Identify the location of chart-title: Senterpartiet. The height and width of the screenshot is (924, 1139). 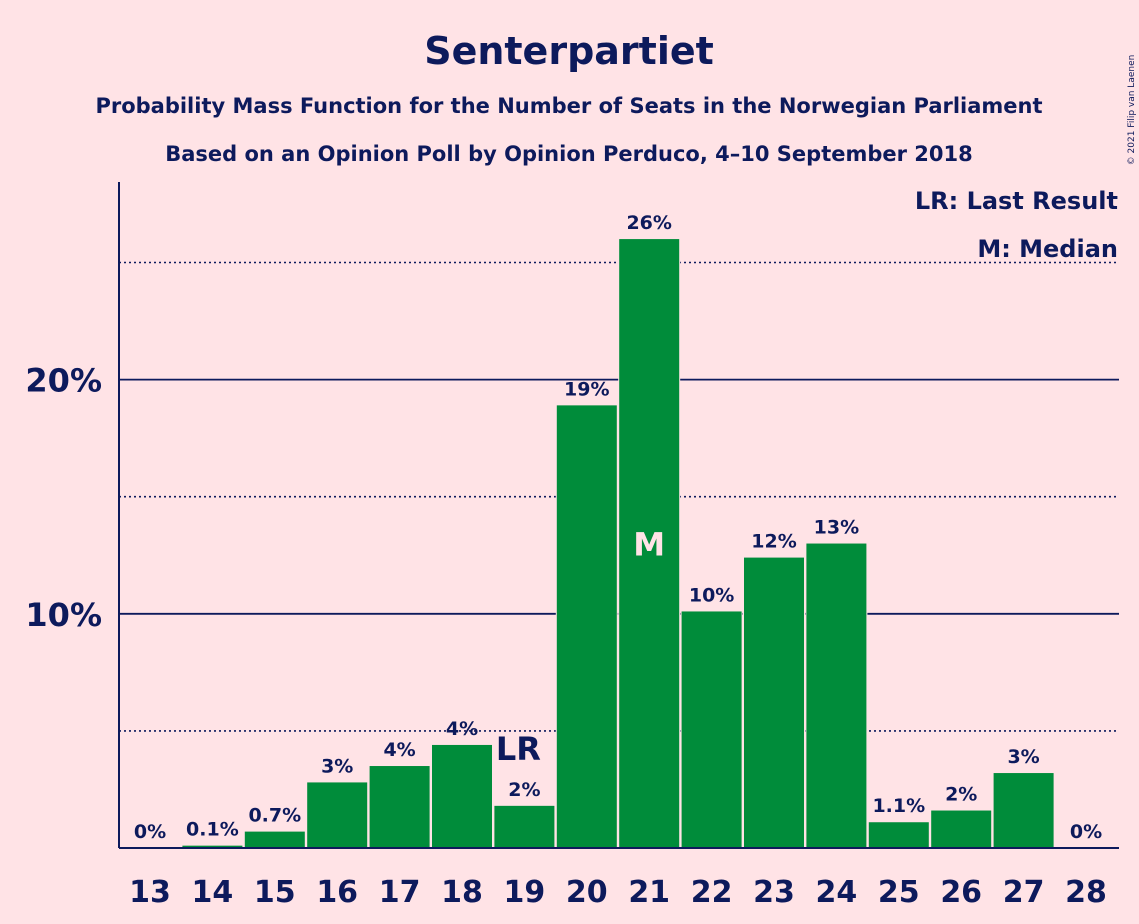
(569, 51).